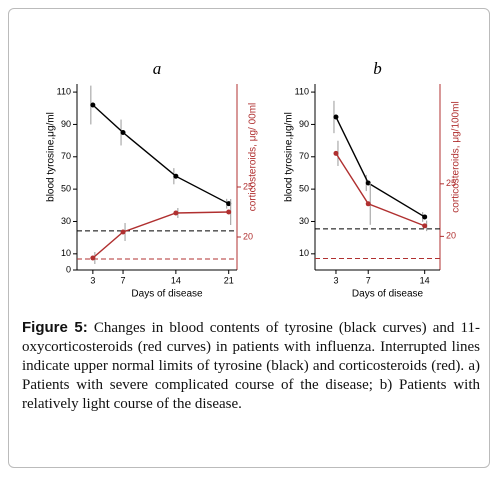 The height and width of the screenshot is (480, 500). Describe the element at coordinates (157, 68) in the screenshot. I see `chart-title: a` at that location.